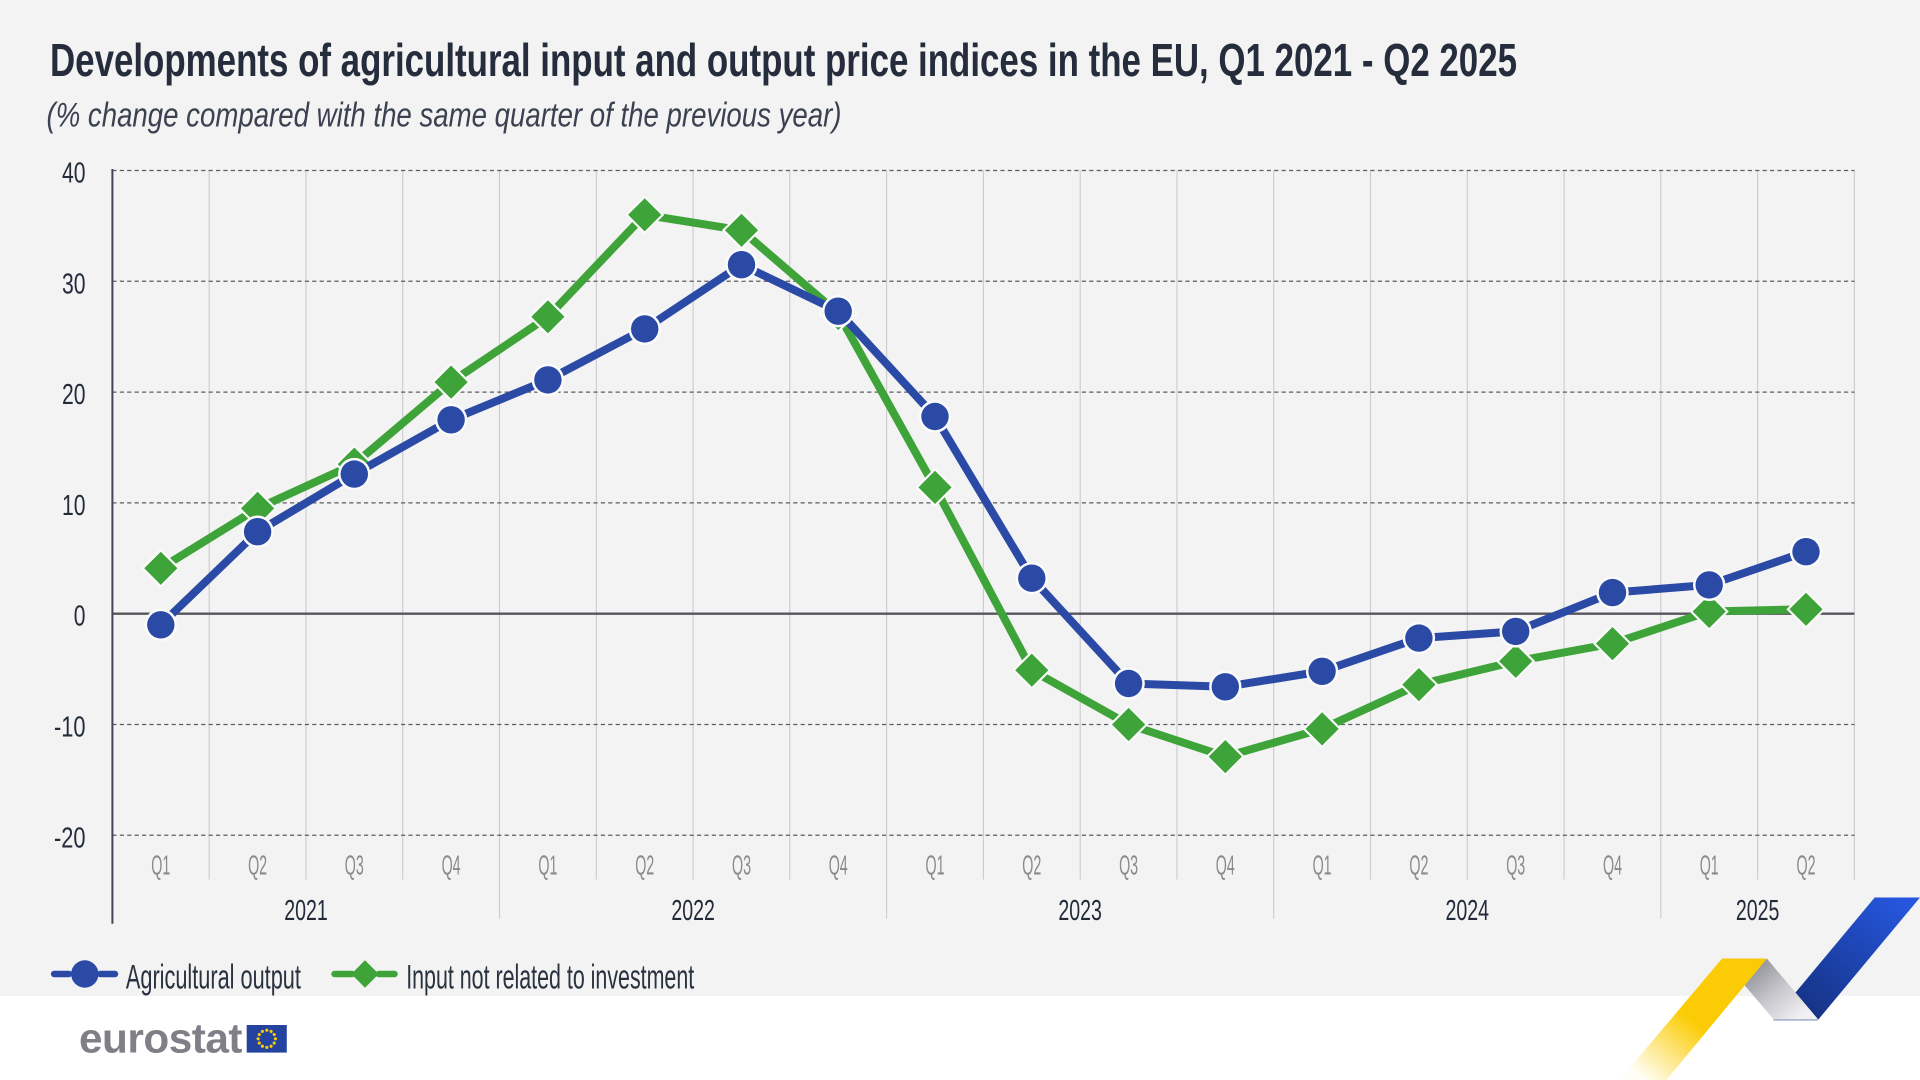 The width and height of the screenshot is (1920, 1080). Describe the element at coordinates (693, 911) in the screenshot. I see `svg-text: 2022` at that location.